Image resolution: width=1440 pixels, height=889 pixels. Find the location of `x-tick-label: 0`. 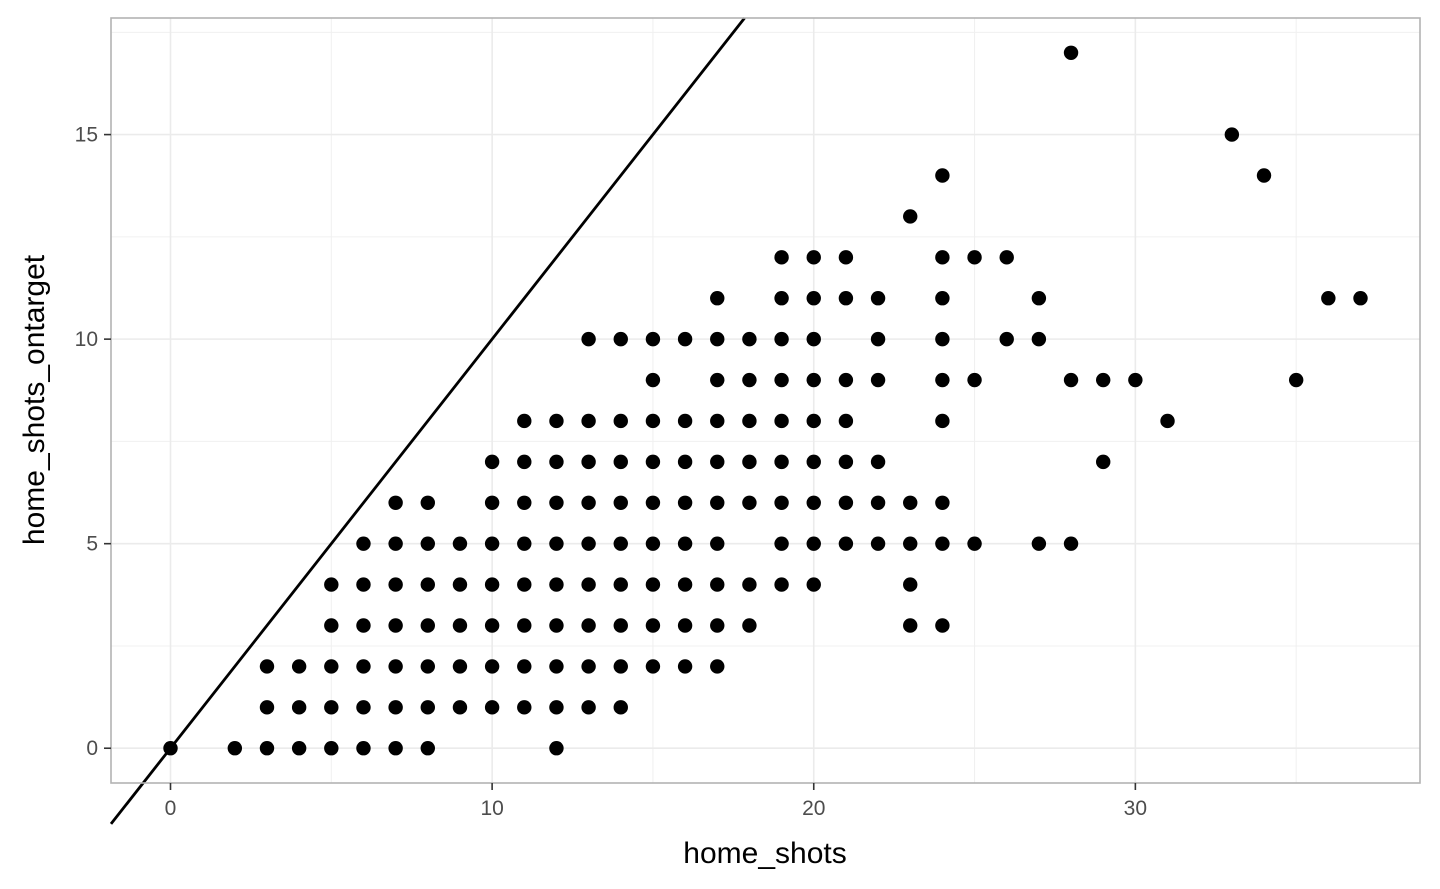

x-tick-label: 0 is located at coordinates (171, 808).